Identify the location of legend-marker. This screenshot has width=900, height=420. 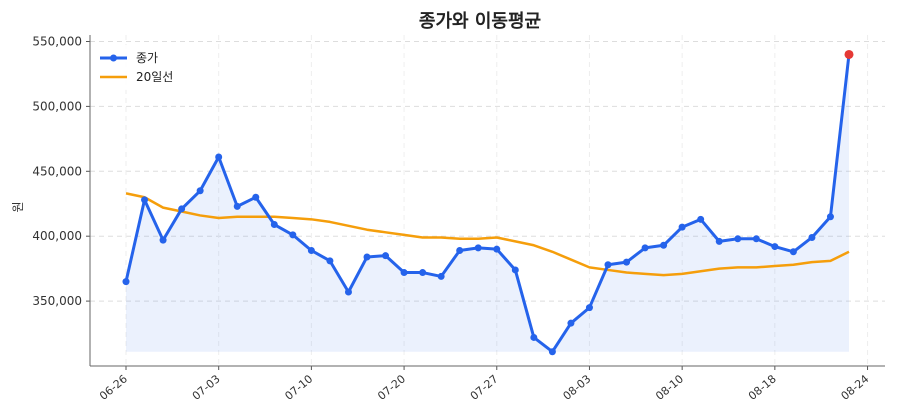
(113, 58).